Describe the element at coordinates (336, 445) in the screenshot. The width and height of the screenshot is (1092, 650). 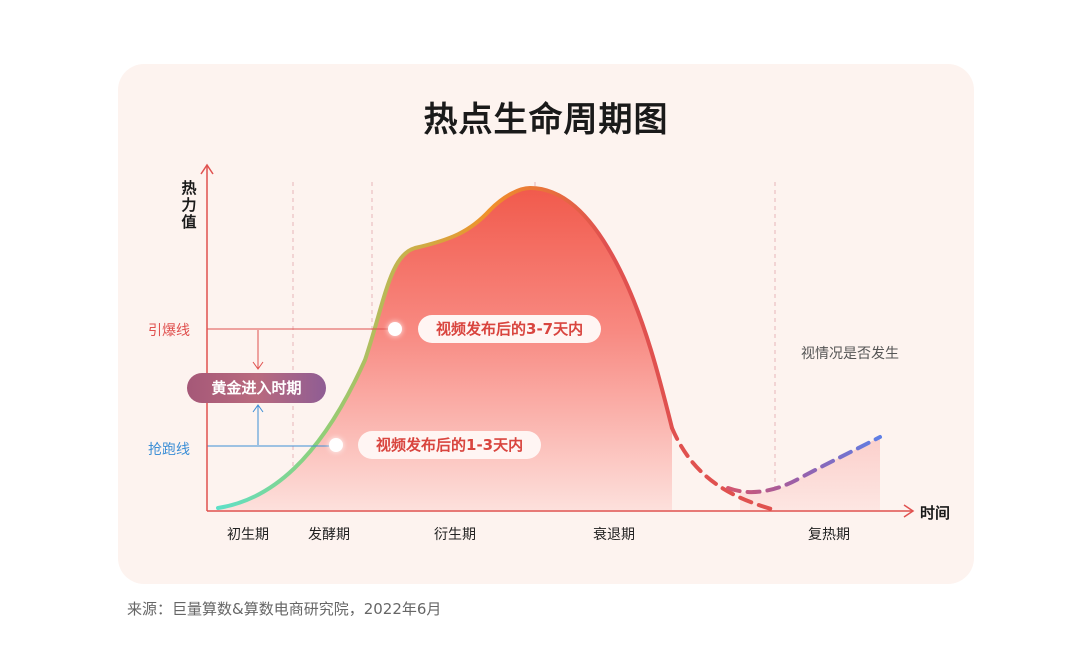
I see `rush-point-marker` at that location.